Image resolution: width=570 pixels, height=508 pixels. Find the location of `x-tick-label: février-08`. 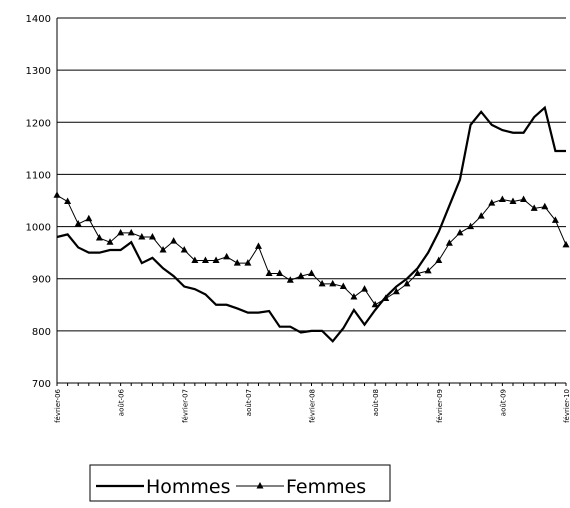

x-tick-label: février-08 is located at coordinates (313, 406).